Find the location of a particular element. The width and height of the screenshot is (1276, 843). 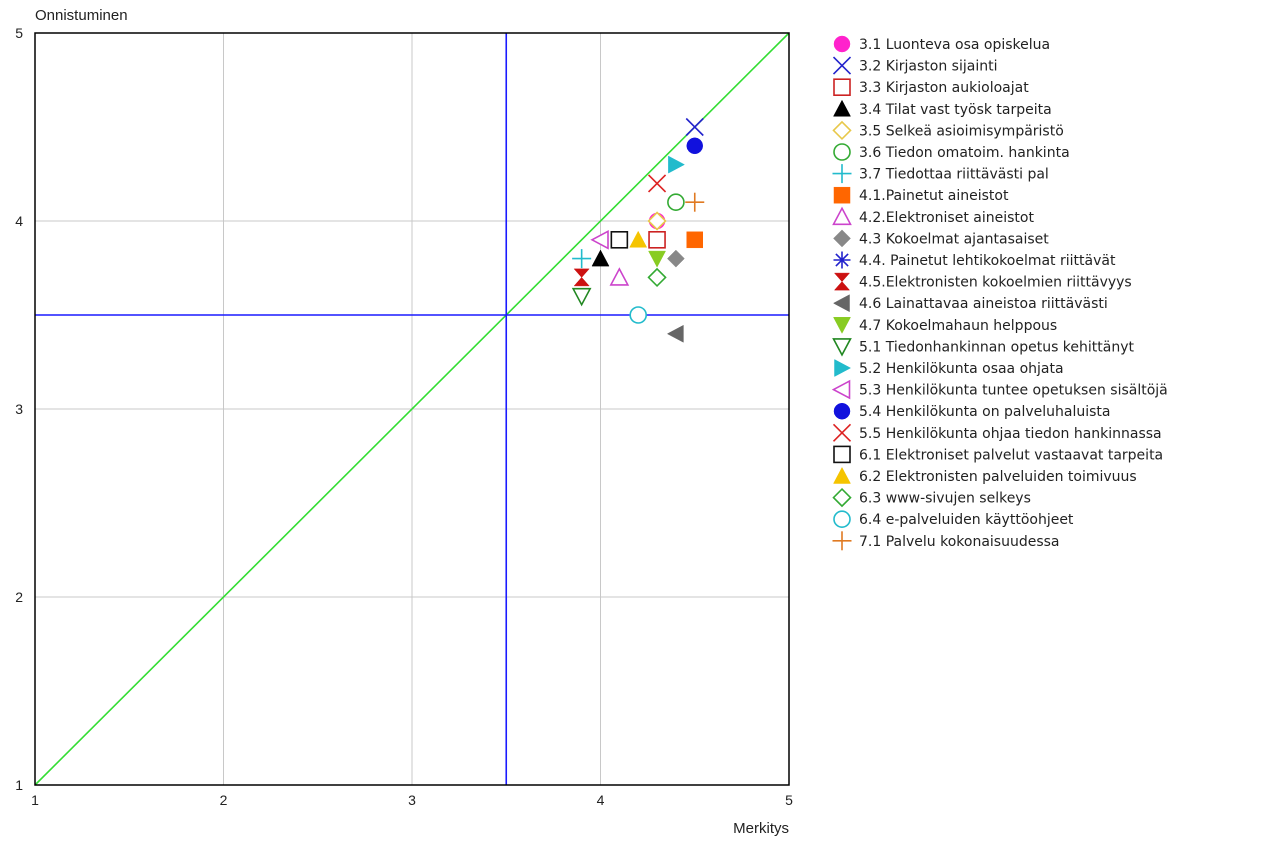

legend-label: 3.6 Tiedon omatoim. hankinta is located at coordinates (964, 153).